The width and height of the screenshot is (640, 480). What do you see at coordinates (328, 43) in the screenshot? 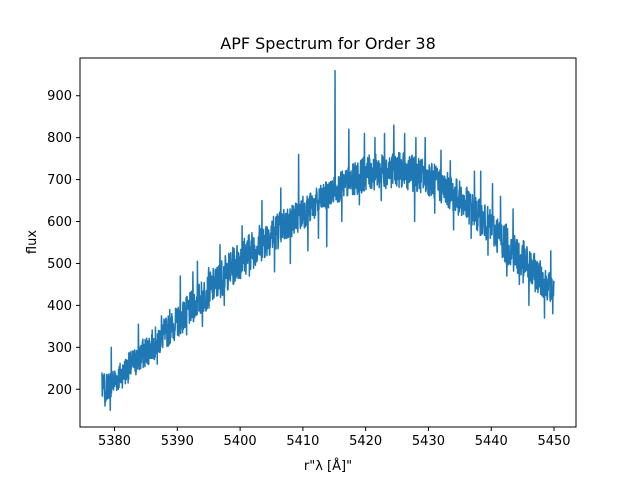
I see `chart-title: APF Spectrum for Order 38` at bounding box center [328, 43].